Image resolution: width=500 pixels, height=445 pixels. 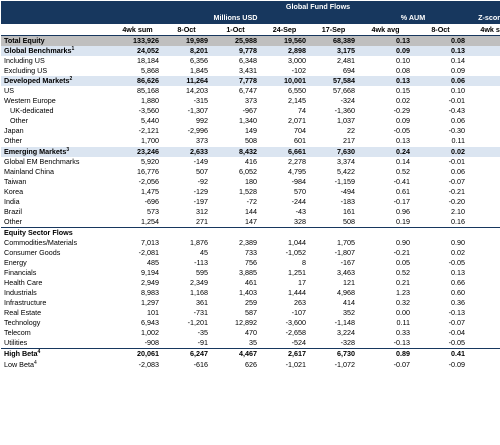 What do you see at coordinates (197, 91) in the screenshot?
I see `cell-value: 14,203` at bounding box center [197, 91].